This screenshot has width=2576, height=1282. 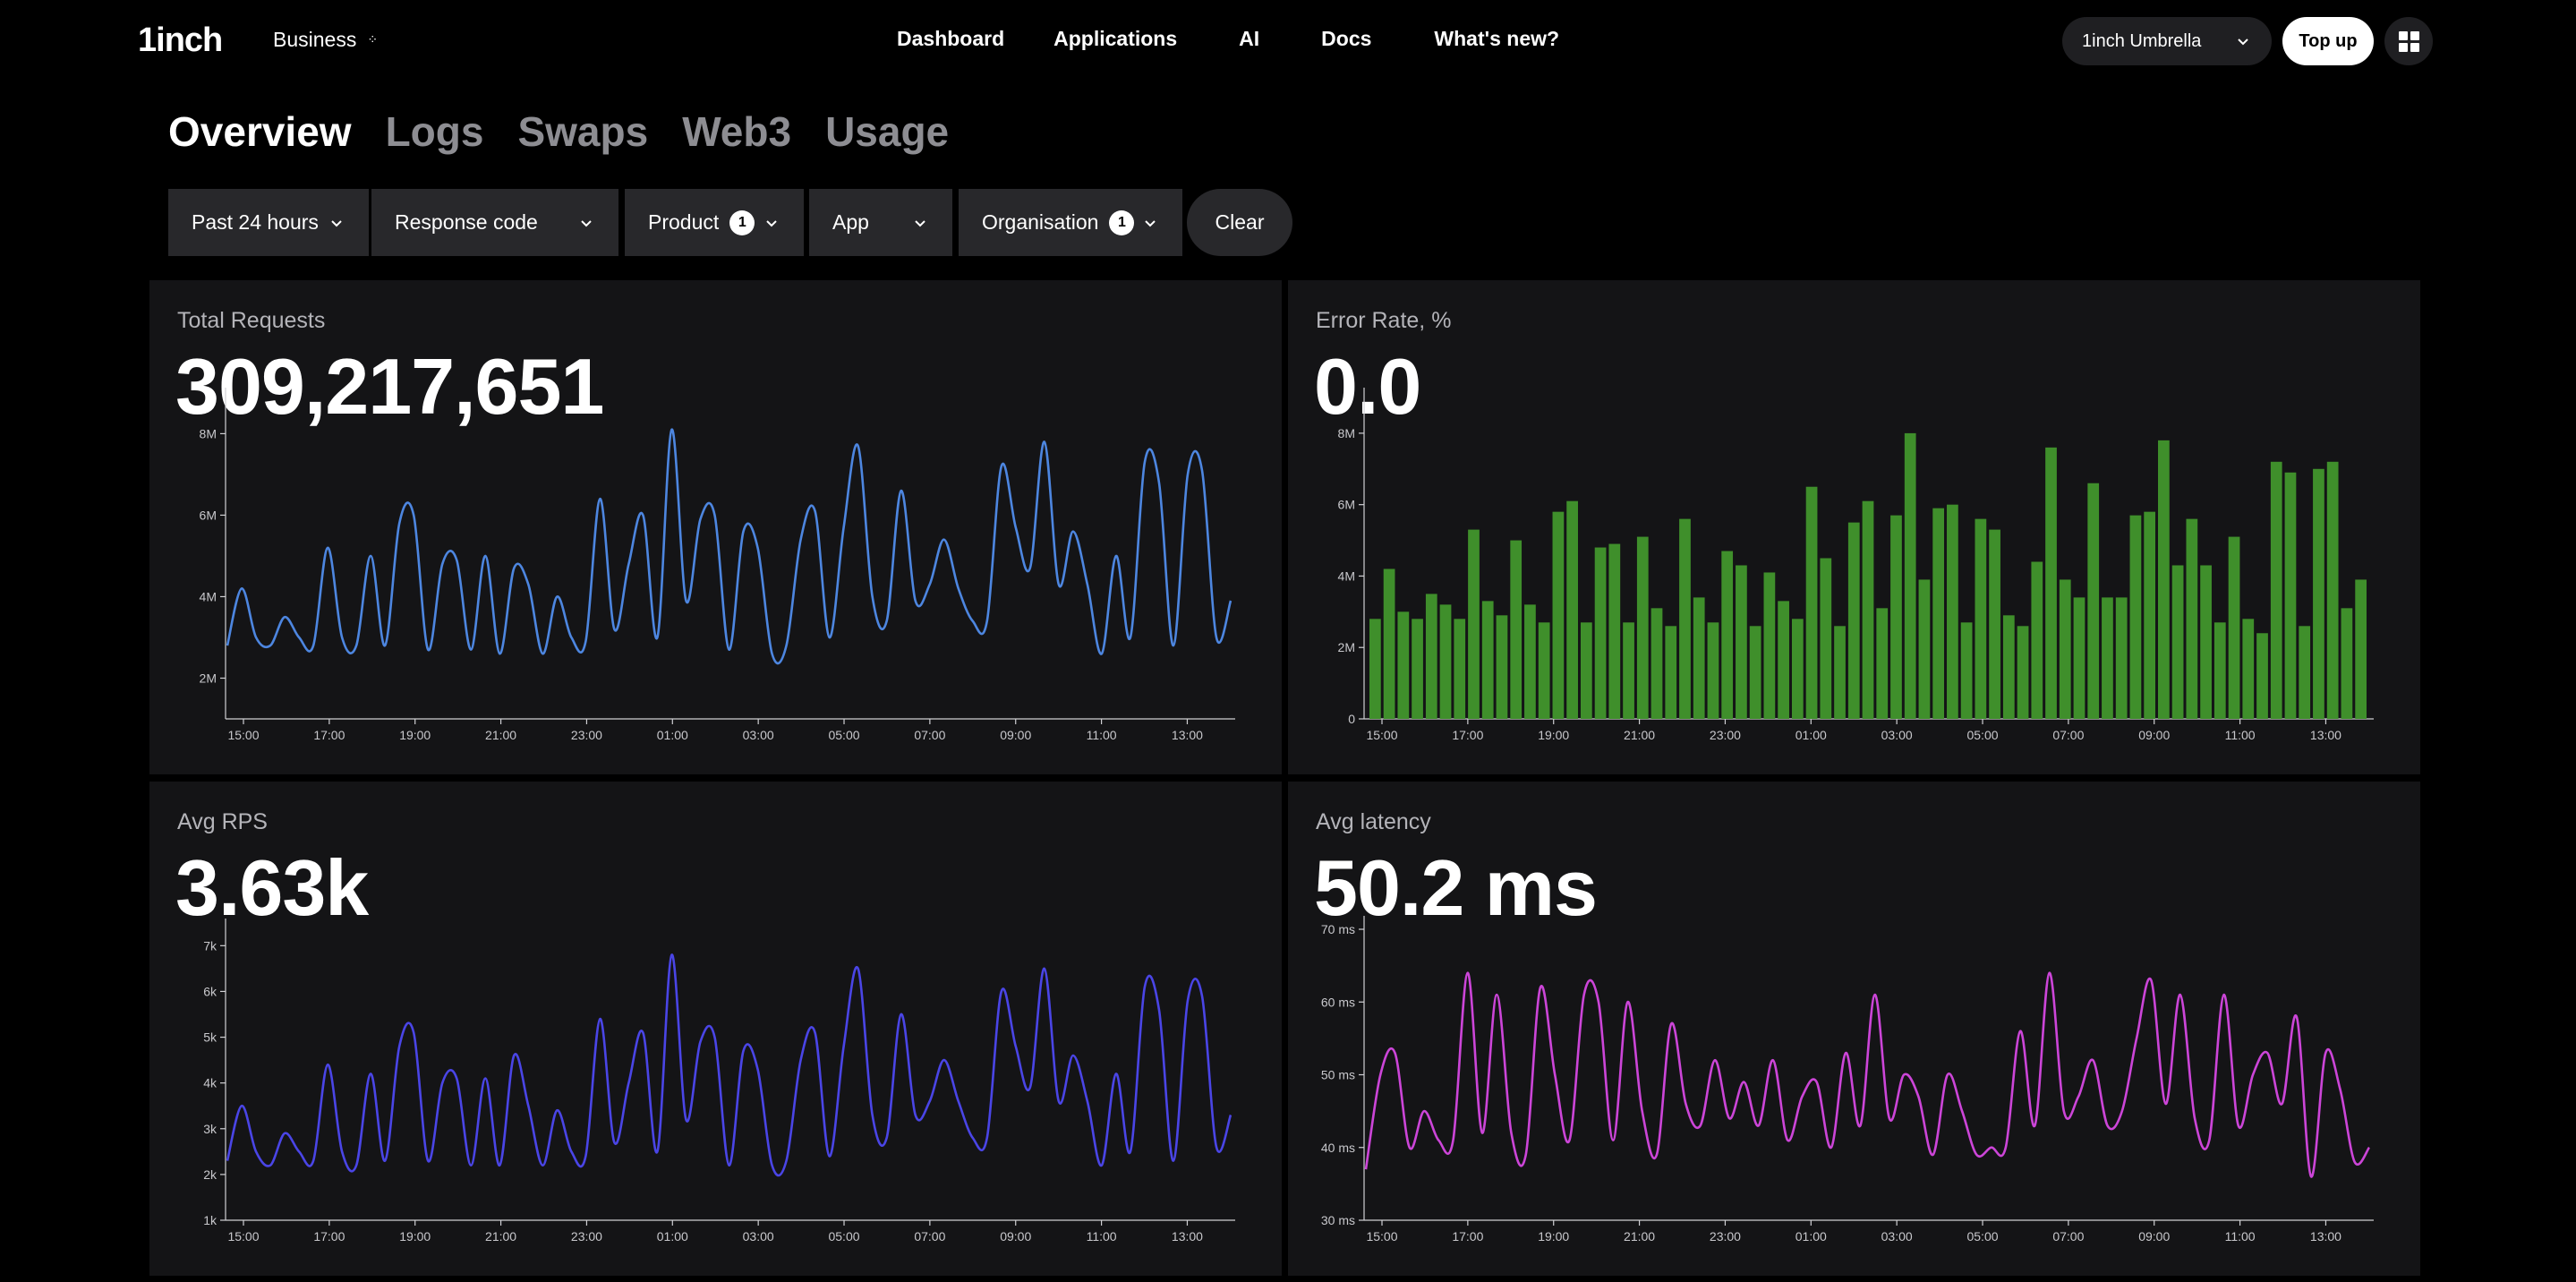 What do you see at coordinates (742, 222) in the screenshot?
I see `product-count-badge: 1` at bounding box center [742, 222].